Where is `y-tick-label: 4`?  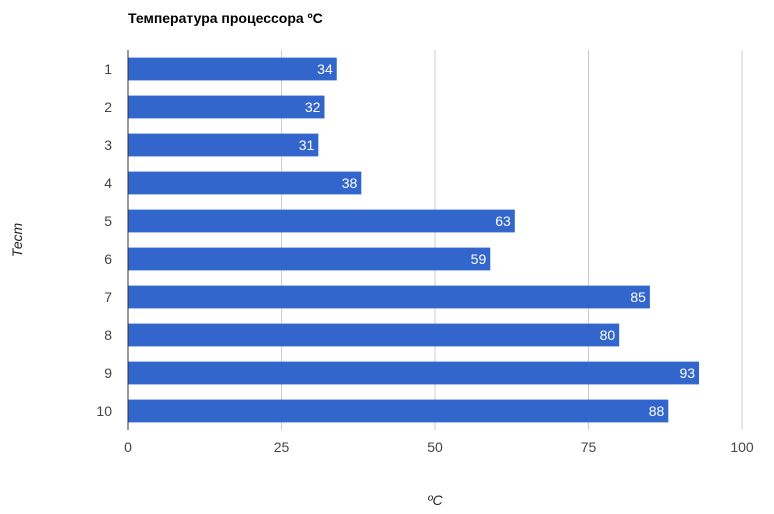 y-tick-label: 4 is located at coordinates (108, 183).